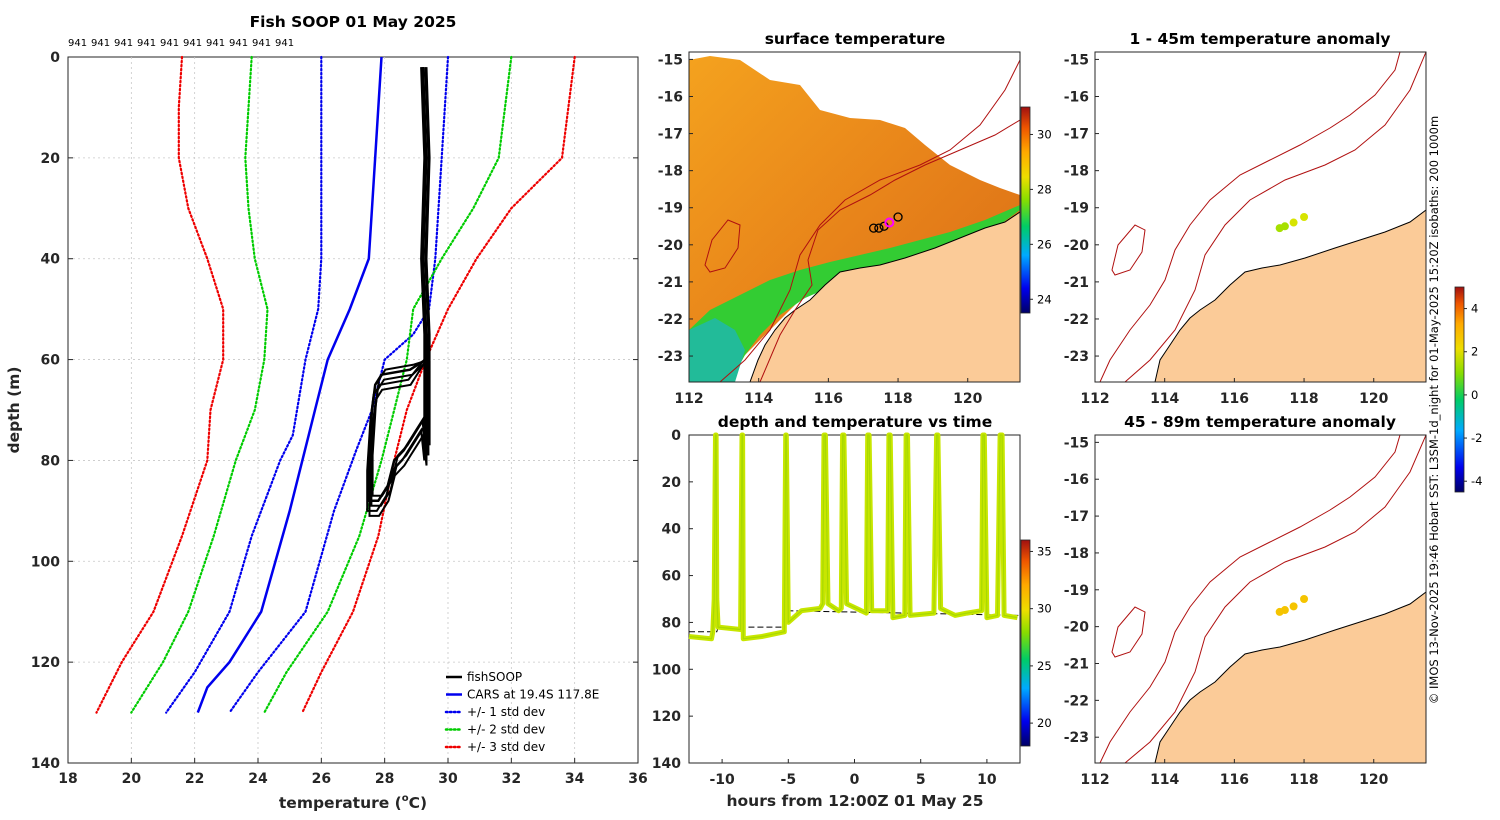 The height and width of the screenshot is (820, 1500). I want to click on profile-legend-label: fishSOOP, so click(494, 677).